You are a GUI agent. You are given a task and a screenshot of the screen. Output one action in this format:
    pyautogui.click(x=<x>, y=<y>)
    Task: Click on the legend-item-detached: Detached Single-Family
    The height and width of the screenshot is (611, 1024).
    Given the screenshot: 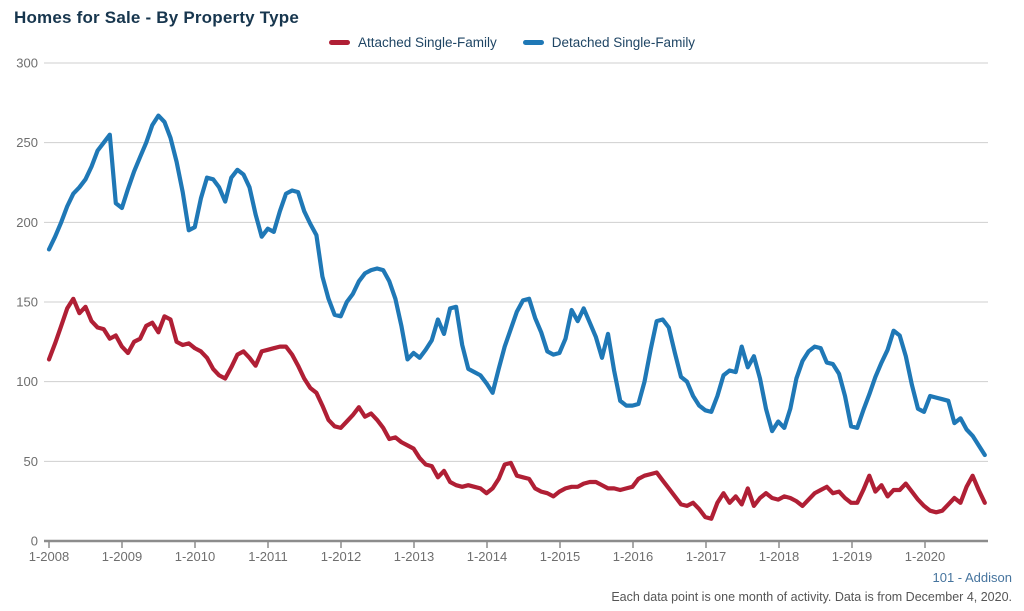 What is the action you would take?
    pyautogui.click(x=609, y=42)
    